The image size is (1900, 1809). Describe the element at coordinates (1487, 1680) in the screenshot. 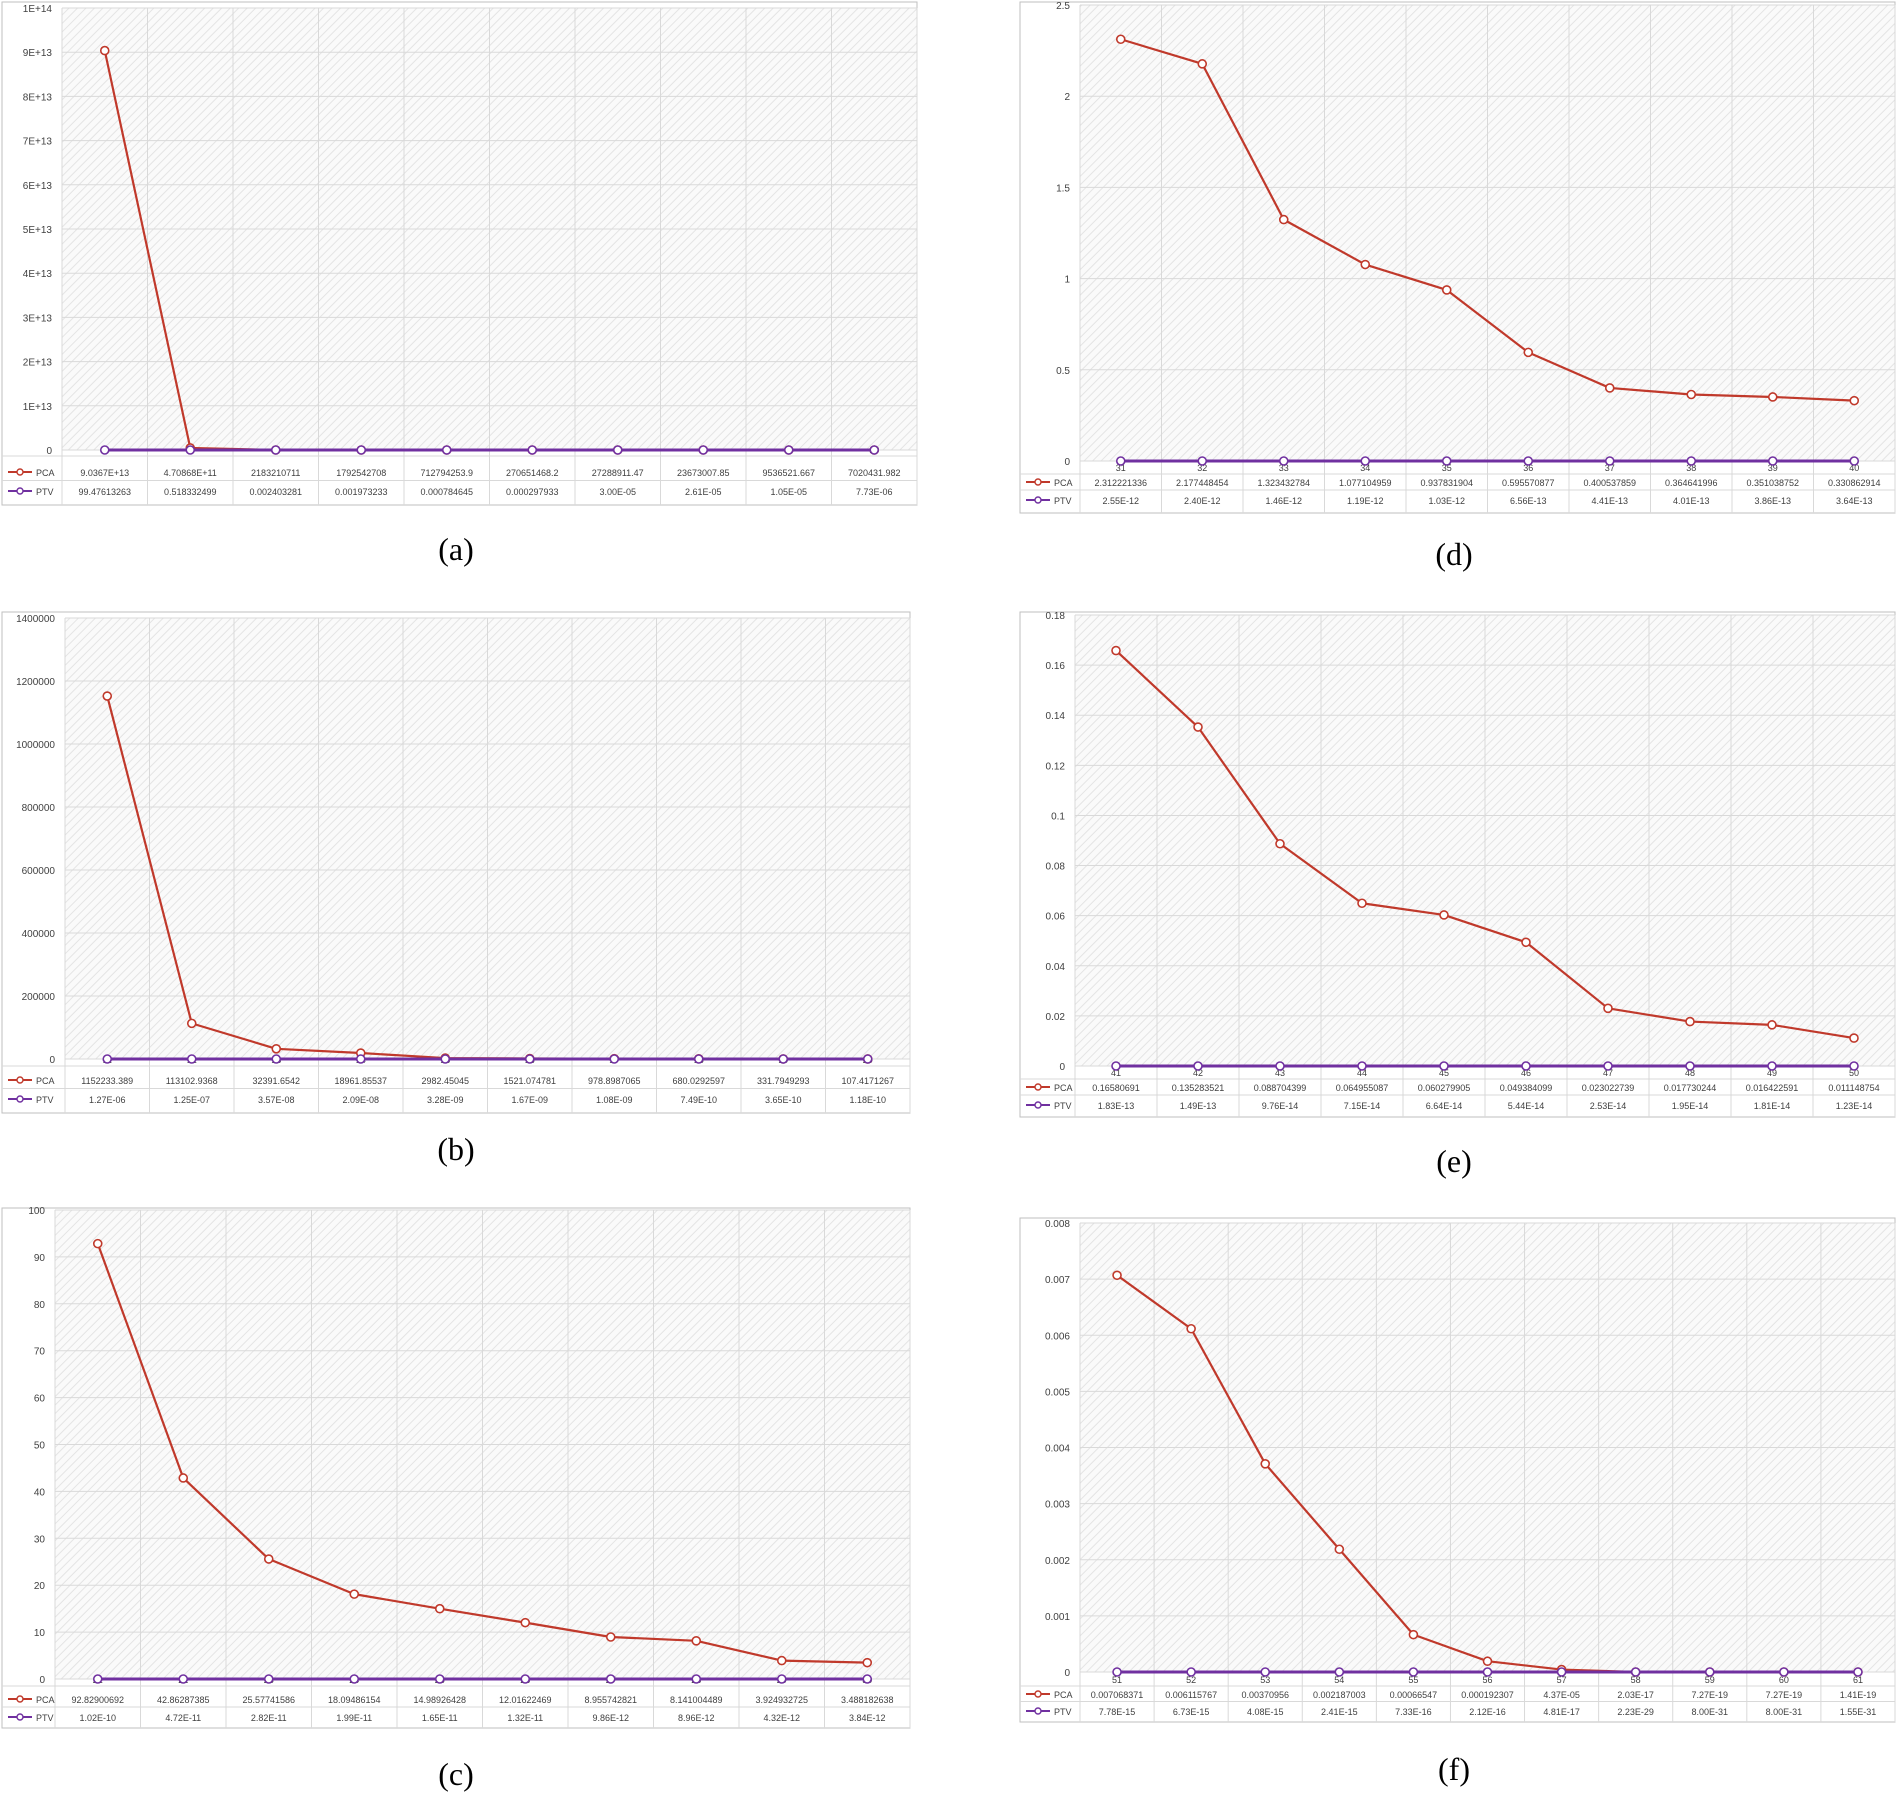

I see `x-tick-label: 56` at that location.